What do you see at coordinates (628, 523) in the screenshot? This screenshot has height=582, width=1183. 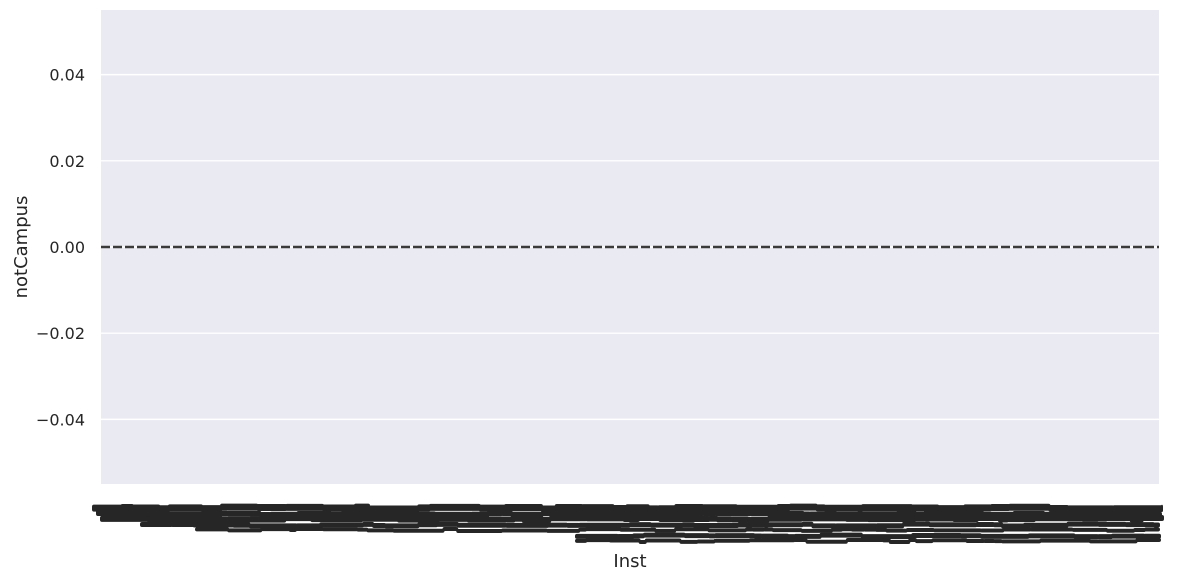 I see `x-tick-labels` at bounding box center [628, 523].